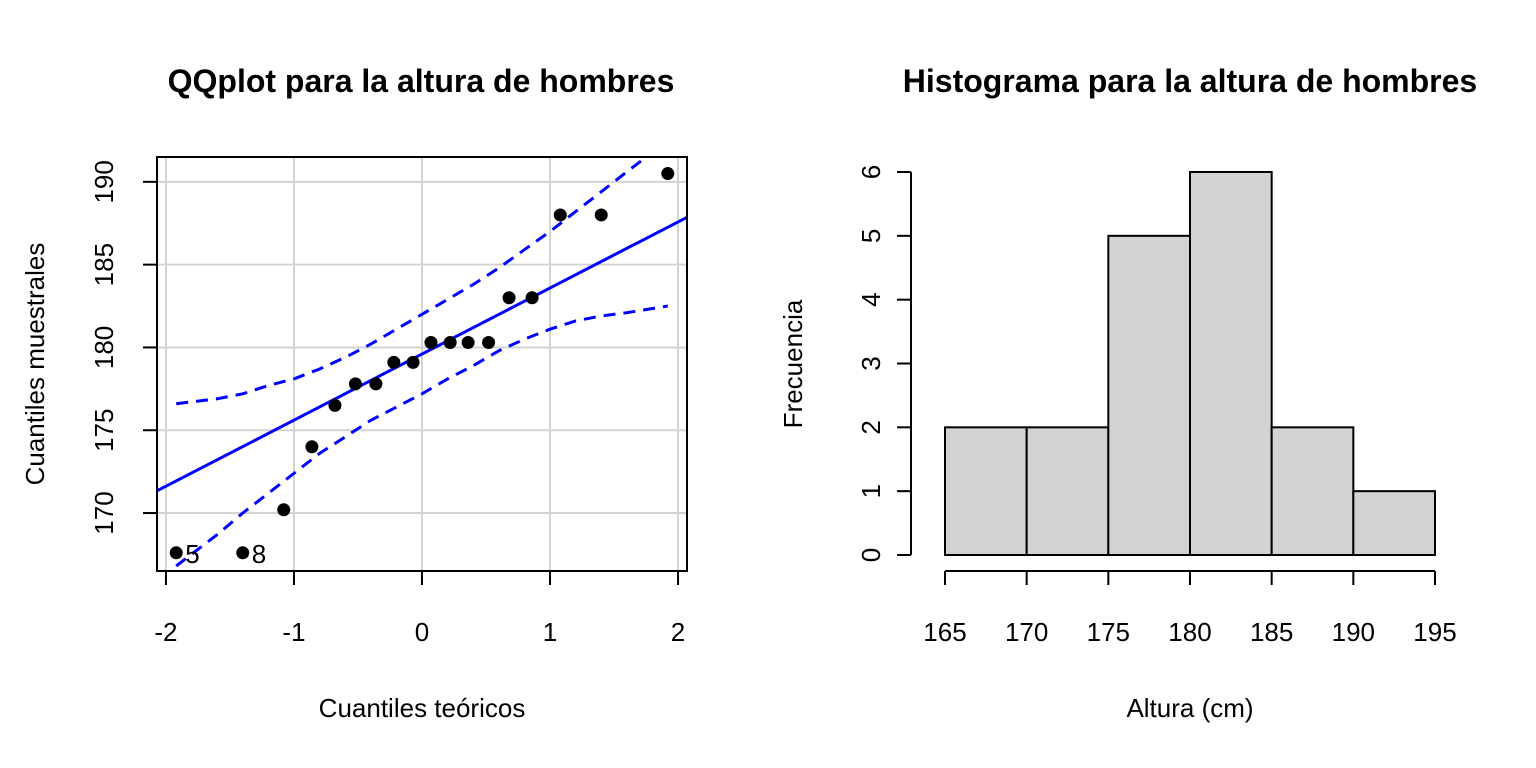 The width and height of the screenshot is (1536, 768). I want to click on y-tick-label: 6, so click(871, 172).